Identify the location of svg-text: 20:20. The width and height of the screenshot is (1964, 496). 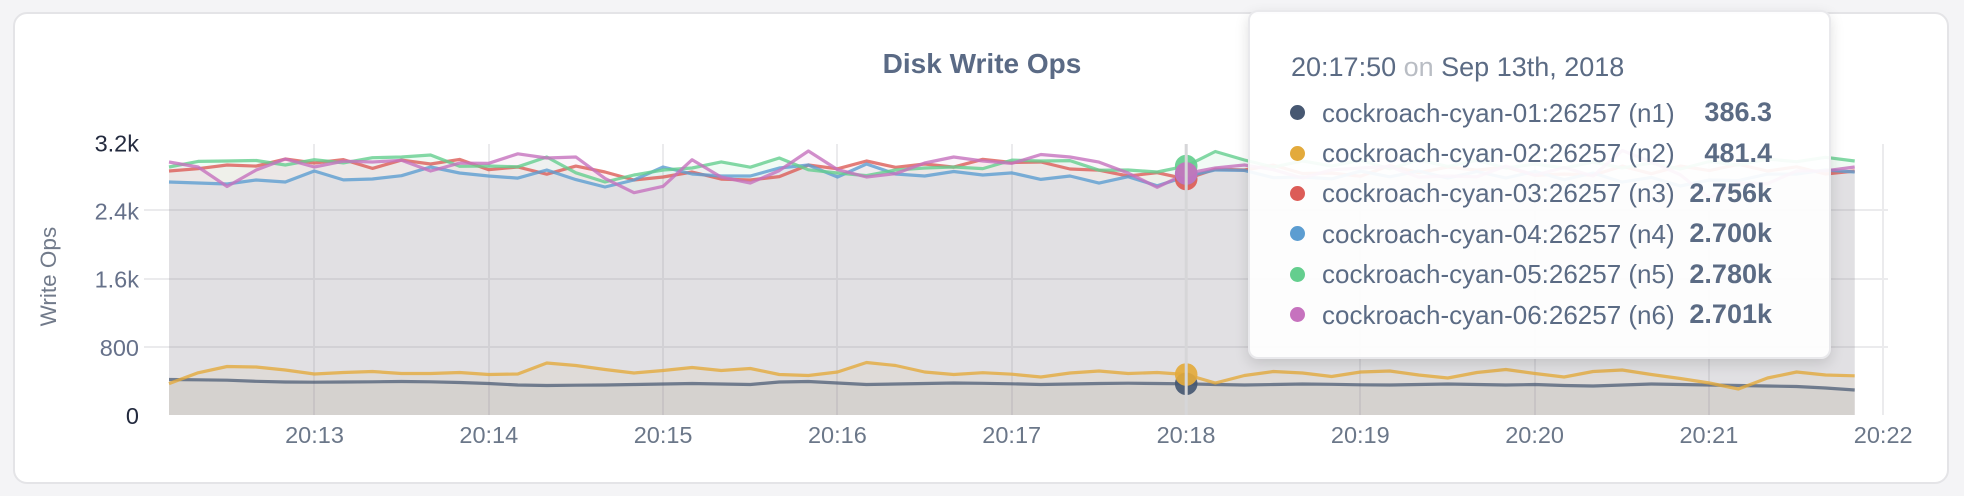
(1534, 435).